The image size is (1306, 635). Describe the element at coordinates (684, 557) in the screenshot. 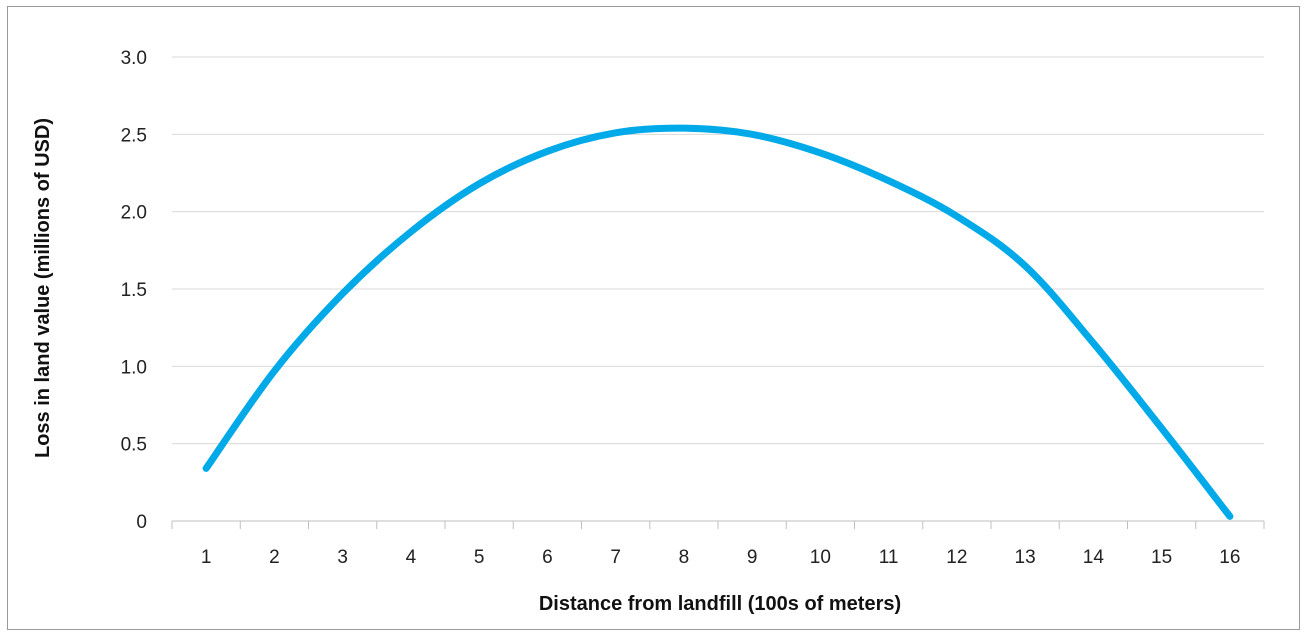

I see `x-tick-label: 8` at that location.